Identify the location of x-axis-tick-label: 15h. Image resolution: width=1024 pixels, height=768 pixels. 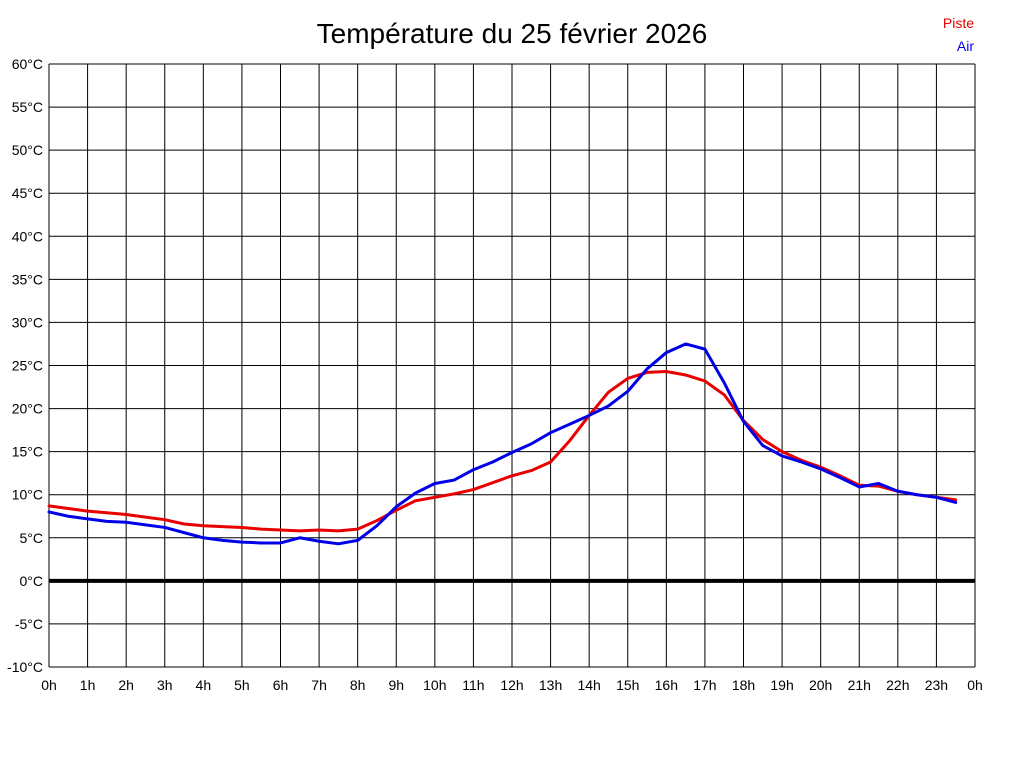
(627, 685).